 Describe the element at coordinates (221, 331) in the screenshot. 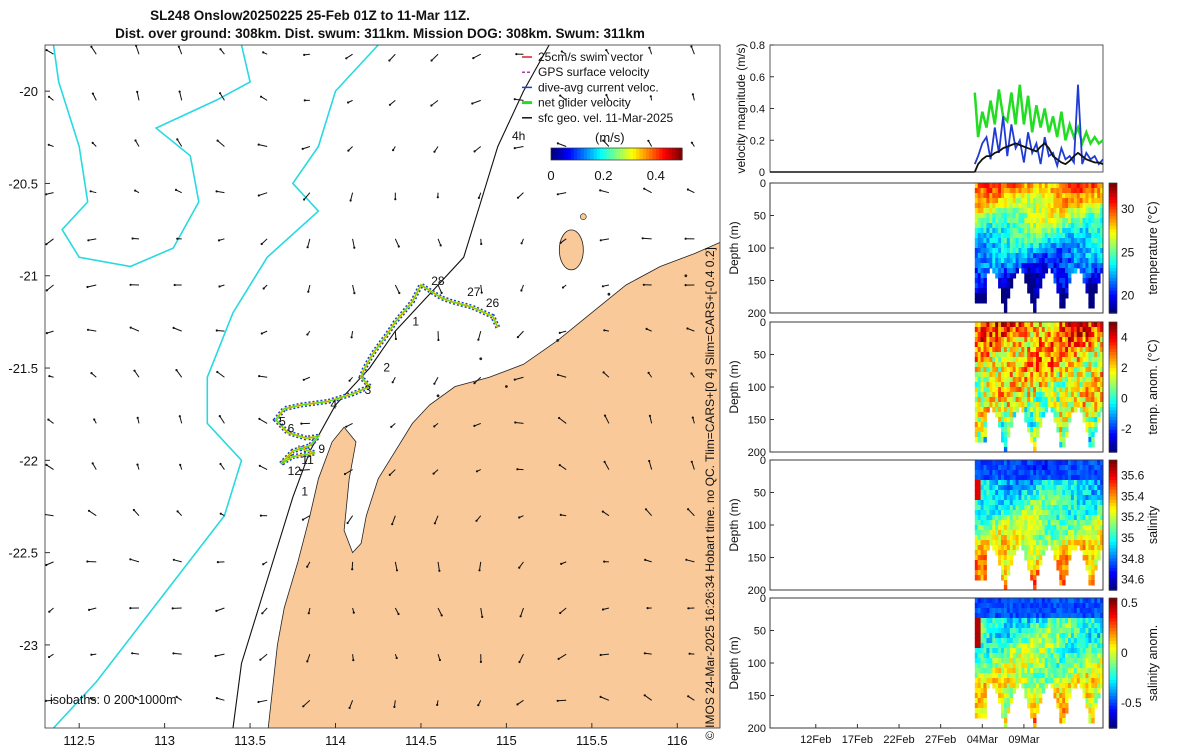

I see `sfc-velocity-arrow` at that location.